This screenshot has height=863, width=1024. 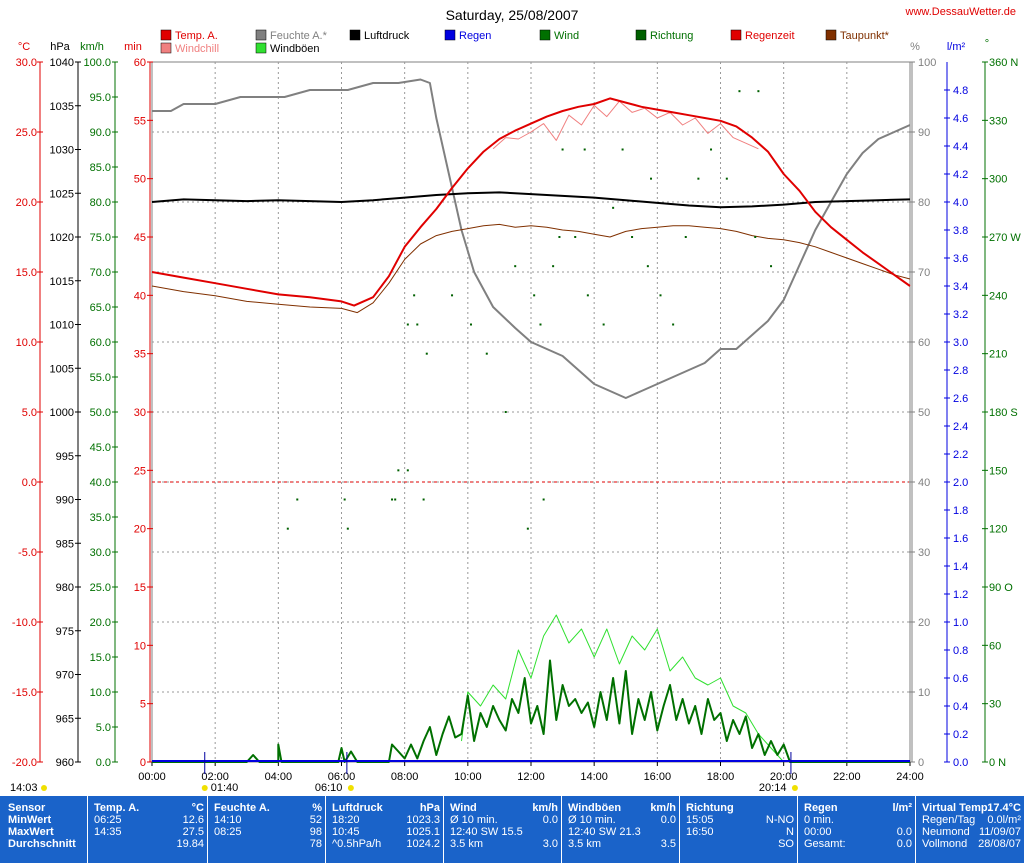 What do you see at coordinates (152, 777) in the screenshot?
I see `x-tick-label: 00:00` at bounding box center [152, 777].